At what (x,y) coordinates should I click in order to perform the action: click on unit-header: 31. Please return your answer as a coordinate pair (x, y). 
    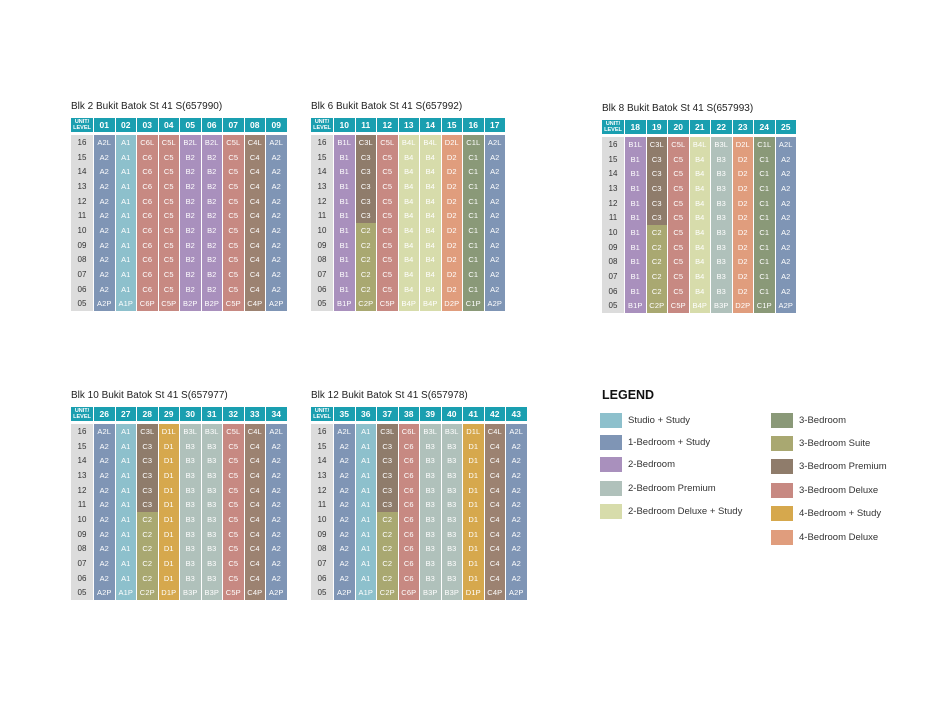
    Looking at the image, I should click on (211, 415).